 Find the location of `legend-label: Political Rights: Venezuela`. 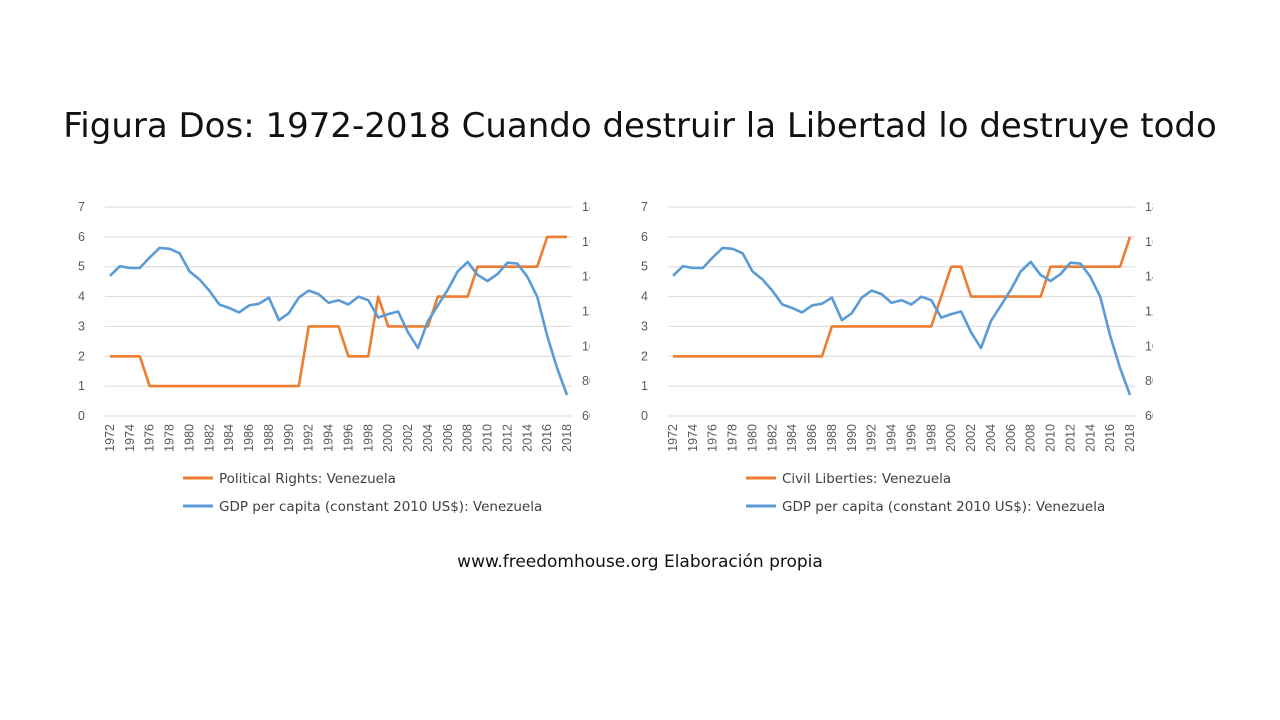

legend-label: Political Rights: Venezuela is located at coordinates (307, 479).